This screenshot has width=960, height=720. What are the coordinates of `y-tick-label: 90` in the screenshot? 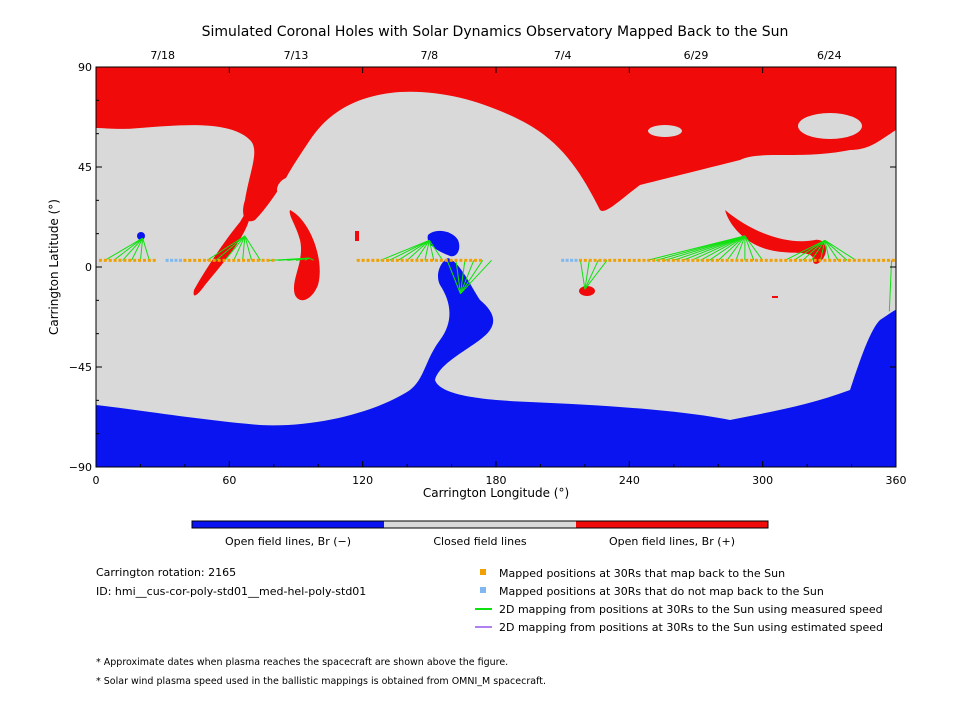 It's located at (85, 67).